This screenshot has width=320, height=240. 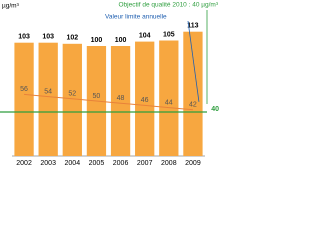 I want to click on x-tick-label: 2006, so click(x=121, y=163).